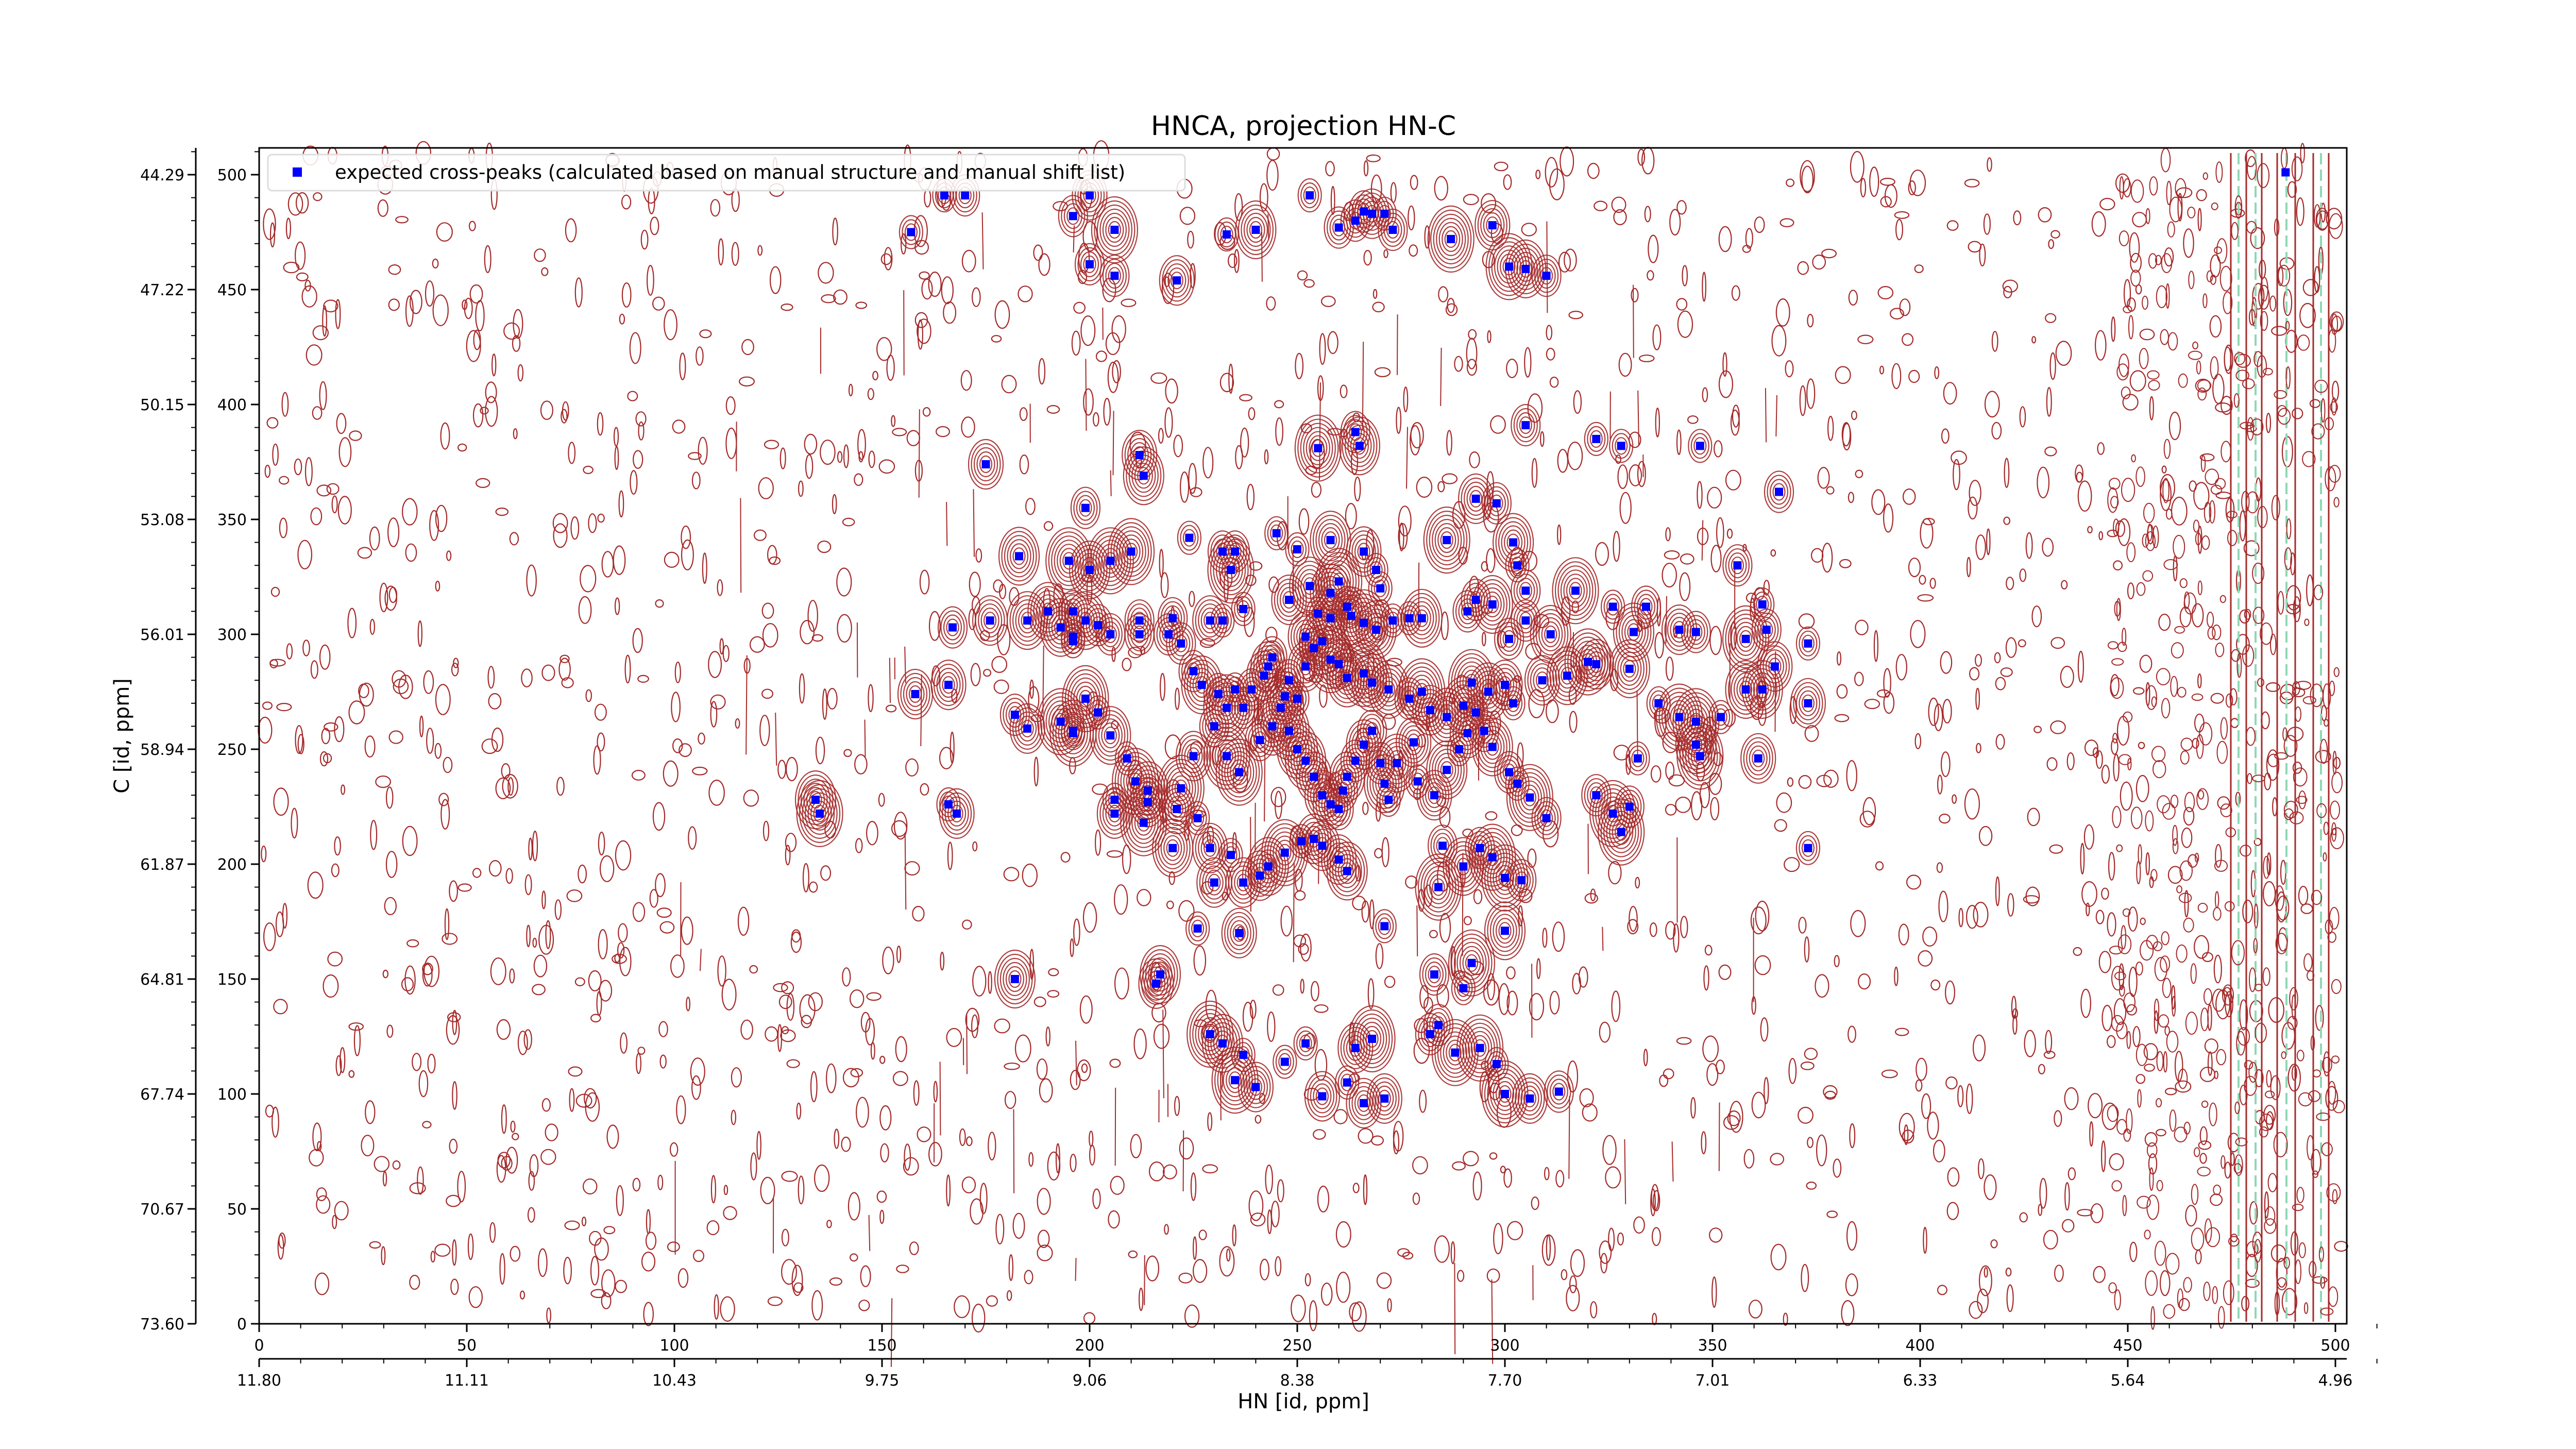  What do you see at coordinates (162, 635) in the screenshot?
I see `y-ppm-tick-label: 56.01` at bounding box center [162, 635].